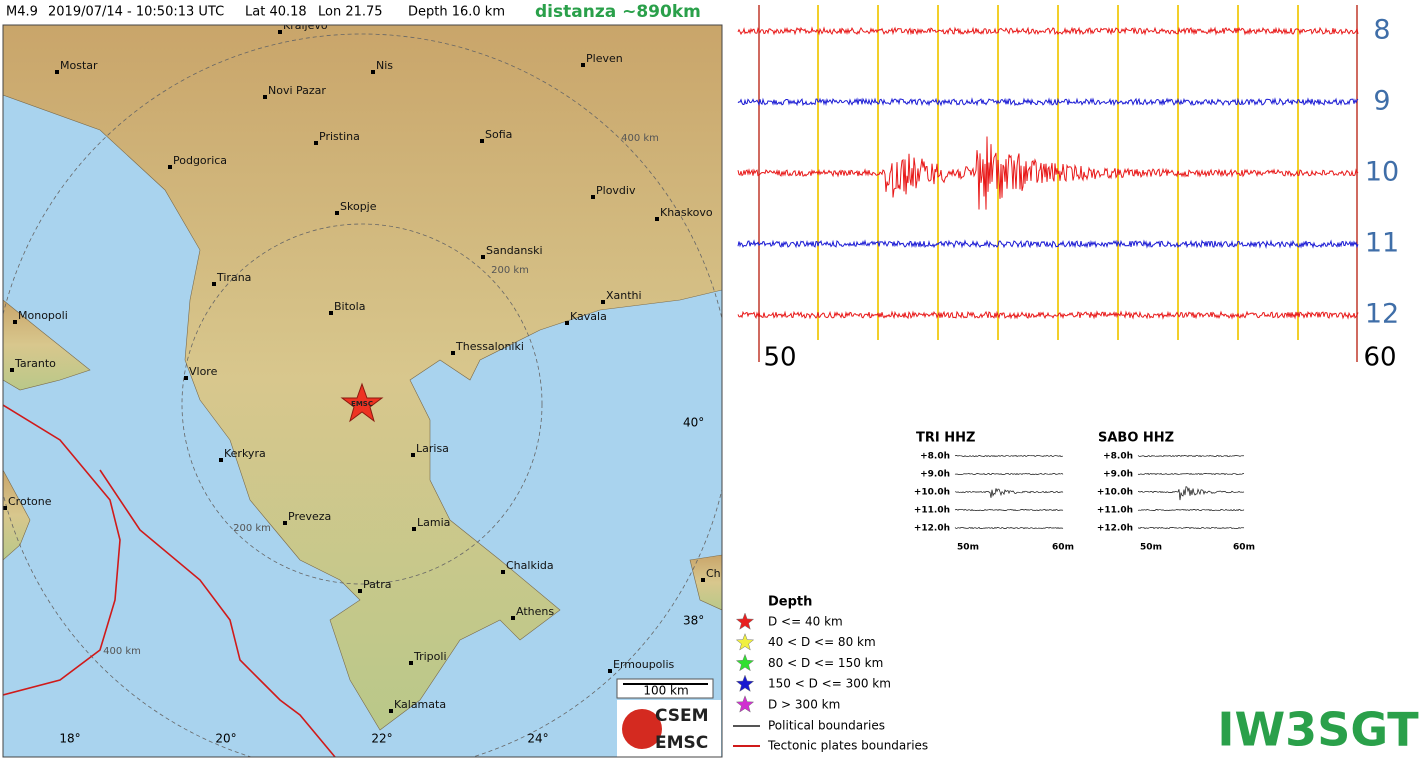 Image resolution: width=1419 pixels, height=759 pixels. Describe the element at coordinates (225, 739) in the screenshot. I see `lon-label: 20°` at that location.